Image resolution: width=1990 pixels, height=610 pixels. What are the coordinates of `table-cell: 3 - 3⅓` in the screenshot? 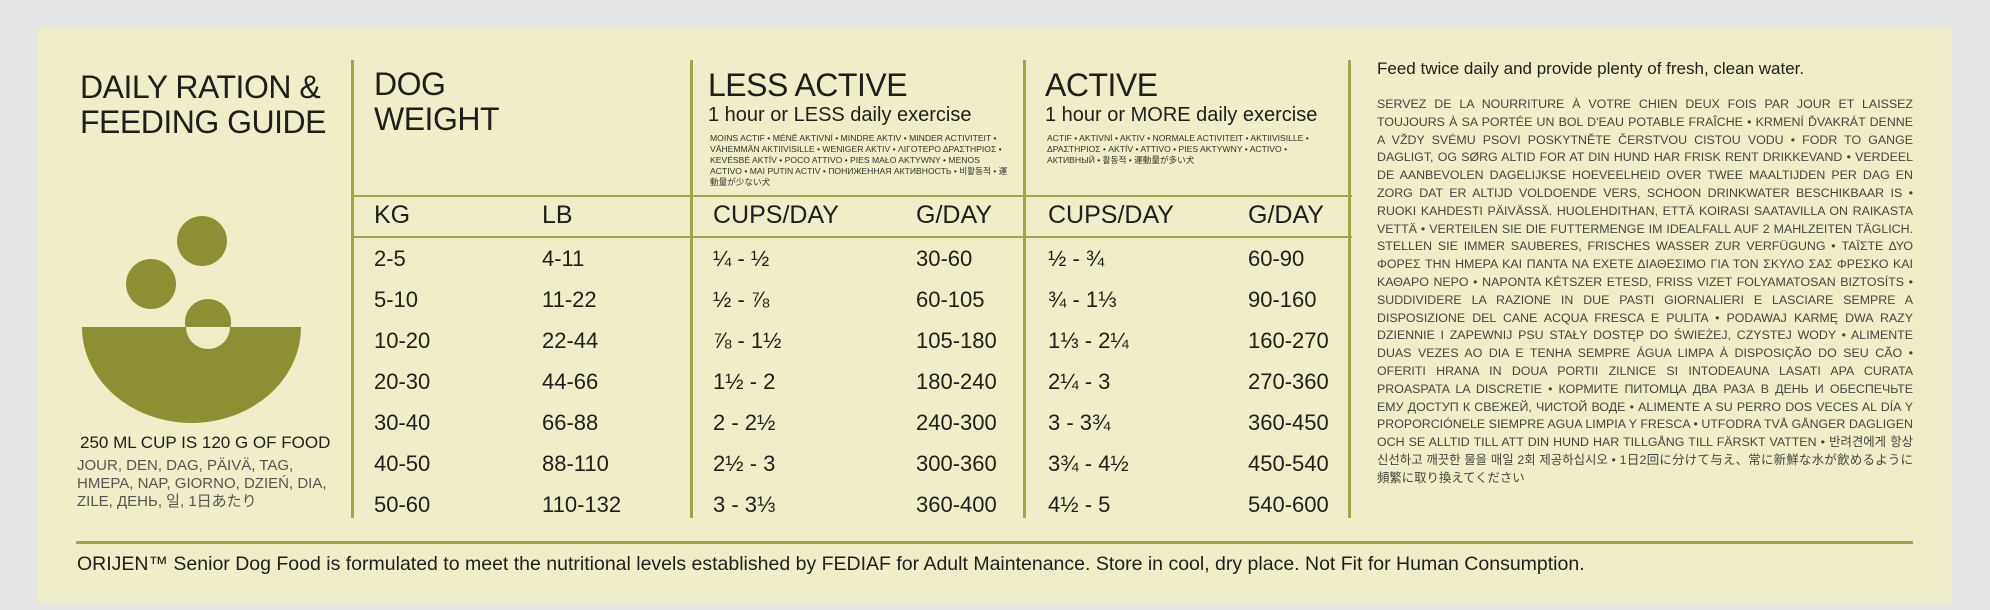 It's located at (744, 504).